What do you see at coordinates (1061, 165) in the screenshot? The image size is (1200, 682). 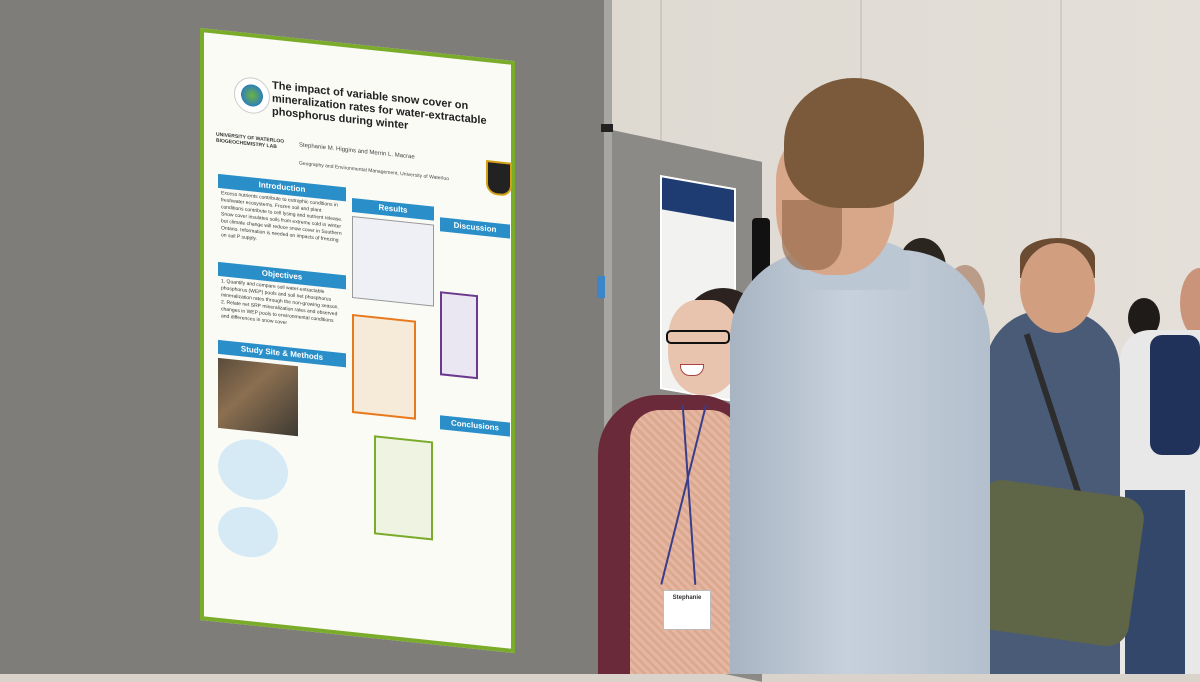 I see `wall-seam` at bounding box center [1061, 165].